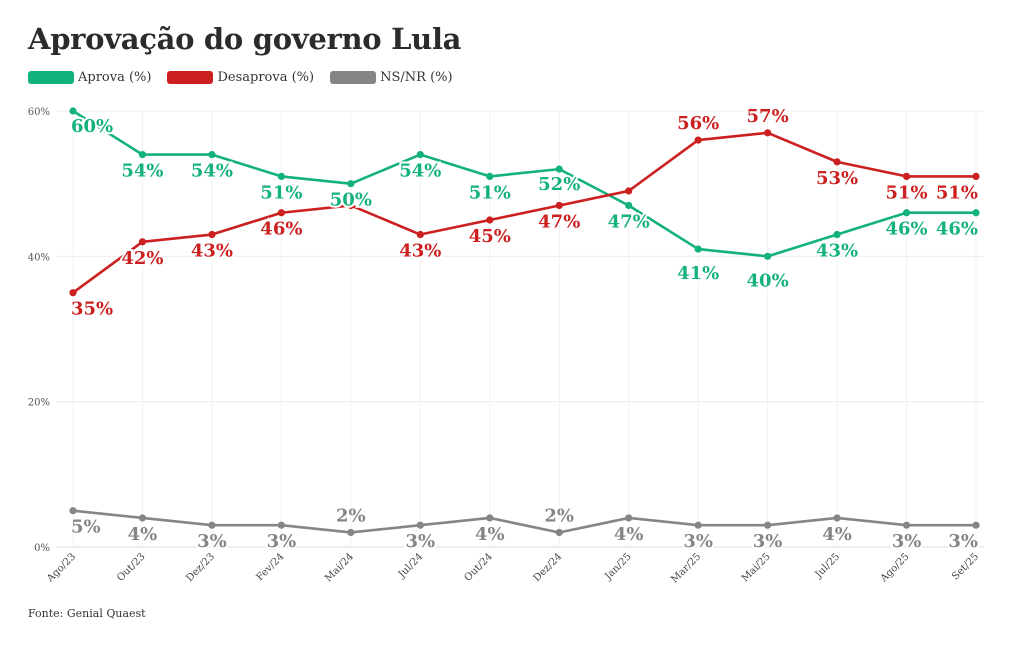 This screenshot has width=1020, height=650. I want to click on legend-item-aprova: Aprova (%), so click(89, 77).